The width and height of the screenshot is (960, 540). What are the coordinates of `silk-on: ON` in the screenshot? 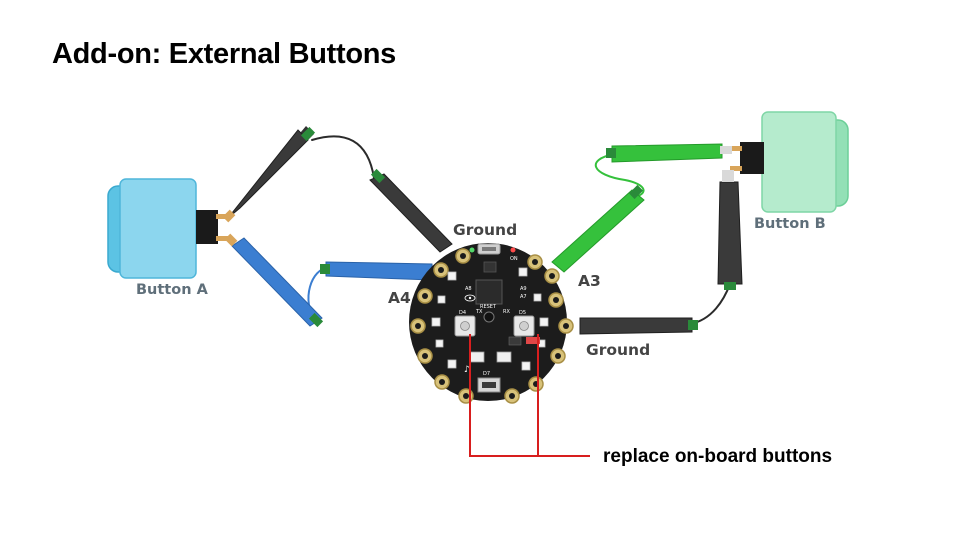 It's located at (514, 259).